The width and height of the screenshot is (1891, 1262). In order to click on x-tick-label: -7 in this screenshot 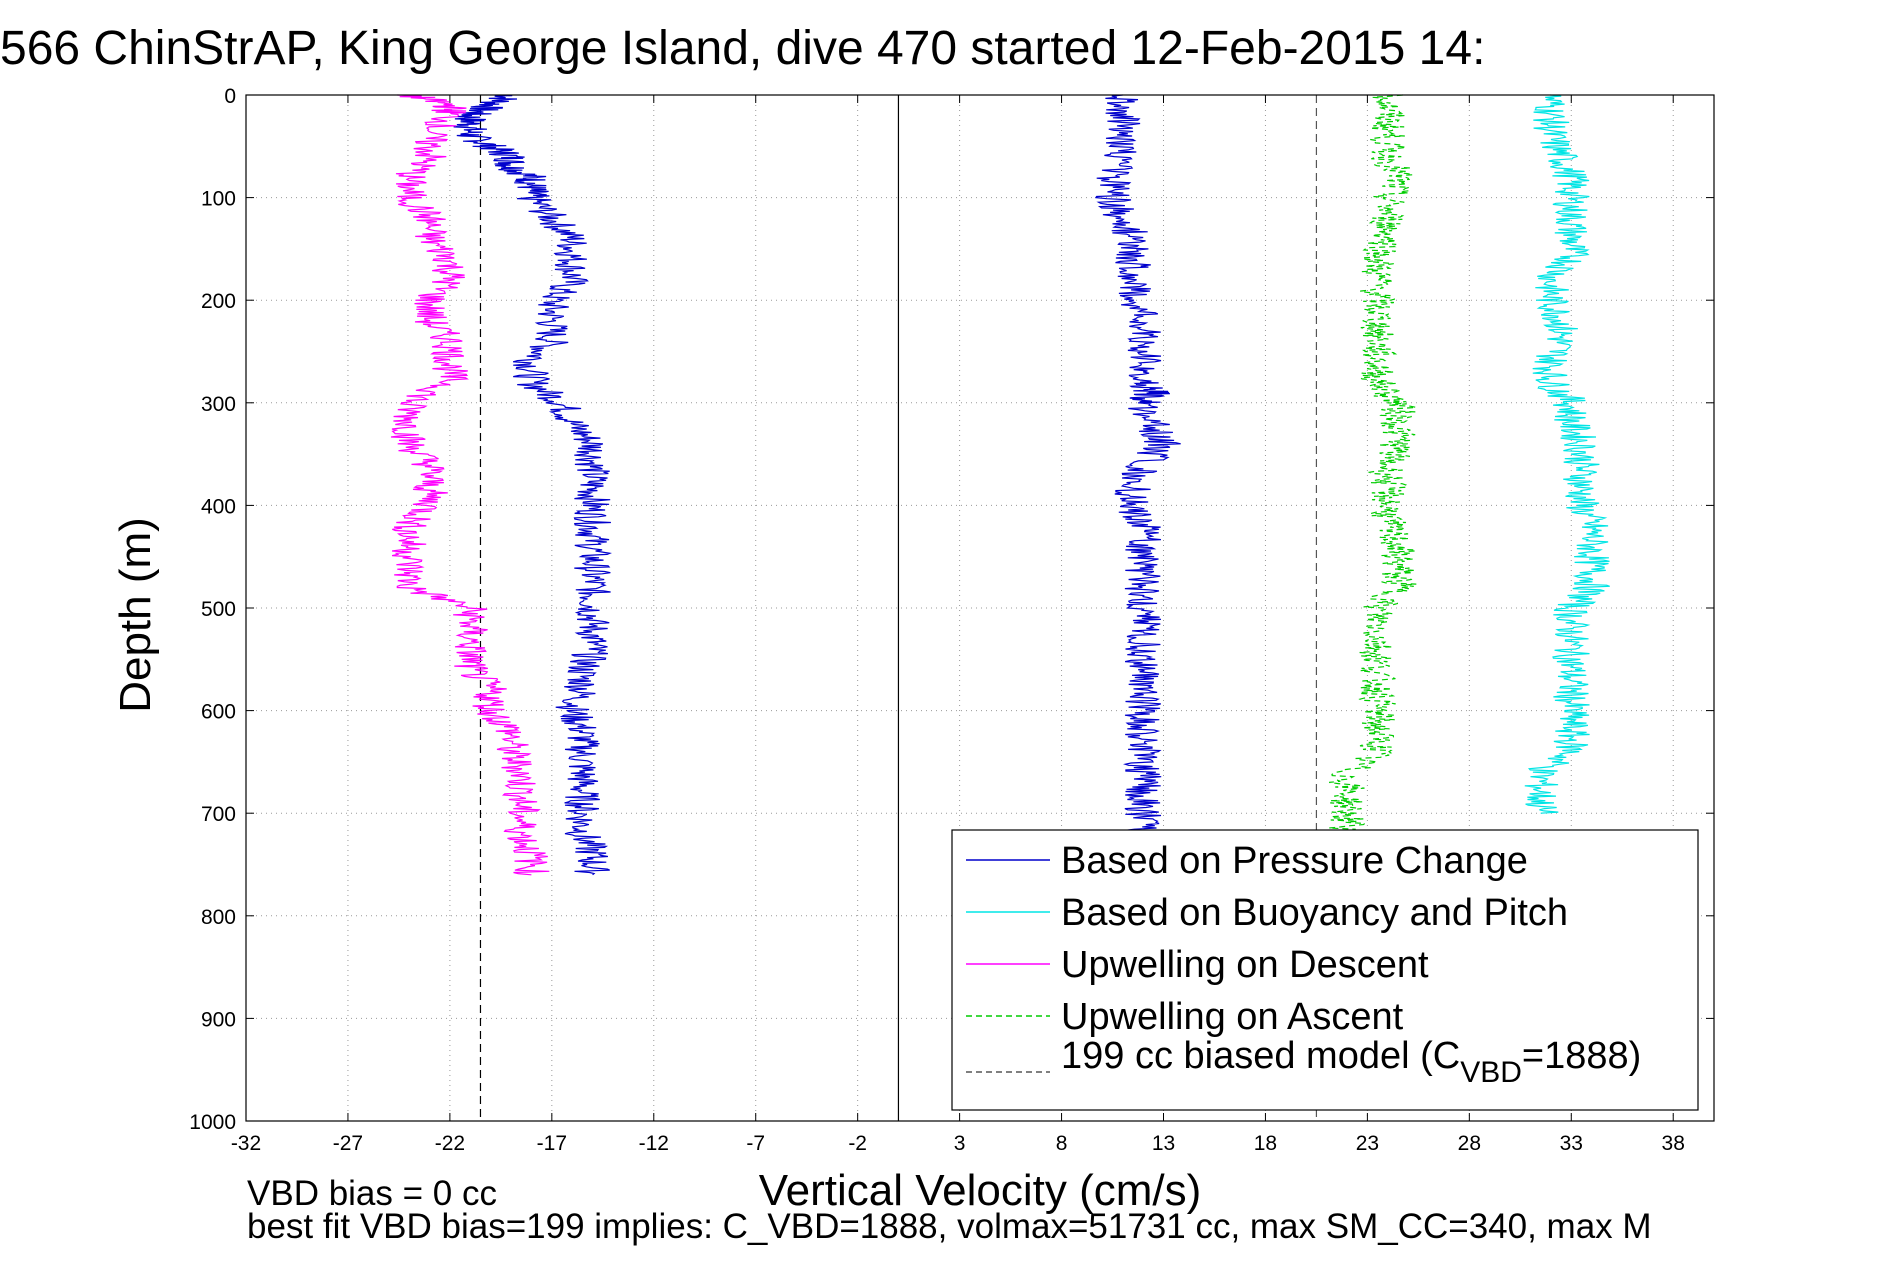, I will do `click(755, 1143)`.